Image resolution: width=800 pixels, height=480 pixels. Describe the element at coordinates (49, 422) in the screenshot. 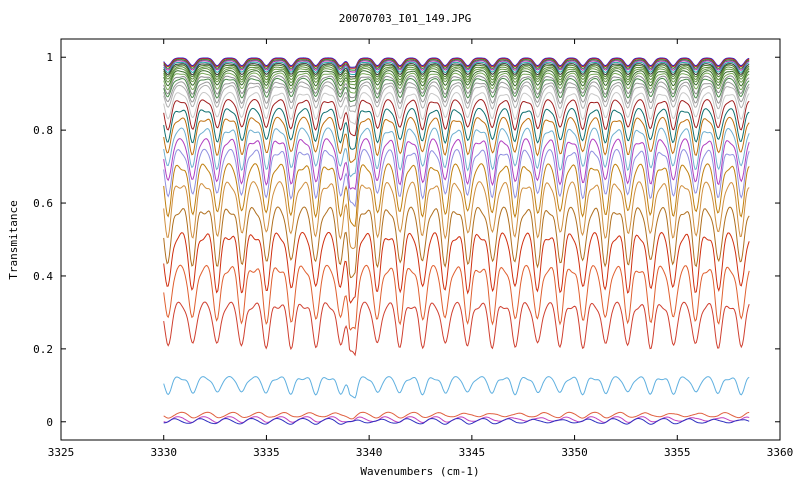

I see `y-tick-label: 0` at that location.